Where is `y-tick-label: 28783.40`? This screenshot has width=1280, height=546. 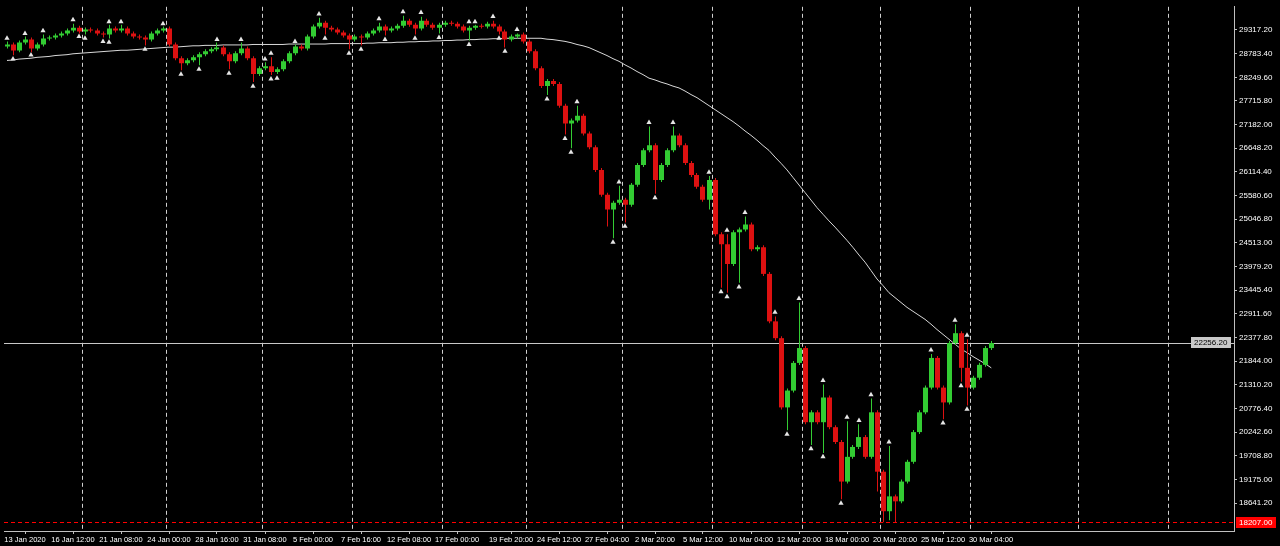
y-tick-label: 28783.40 is located at coordinates (1256, 53).